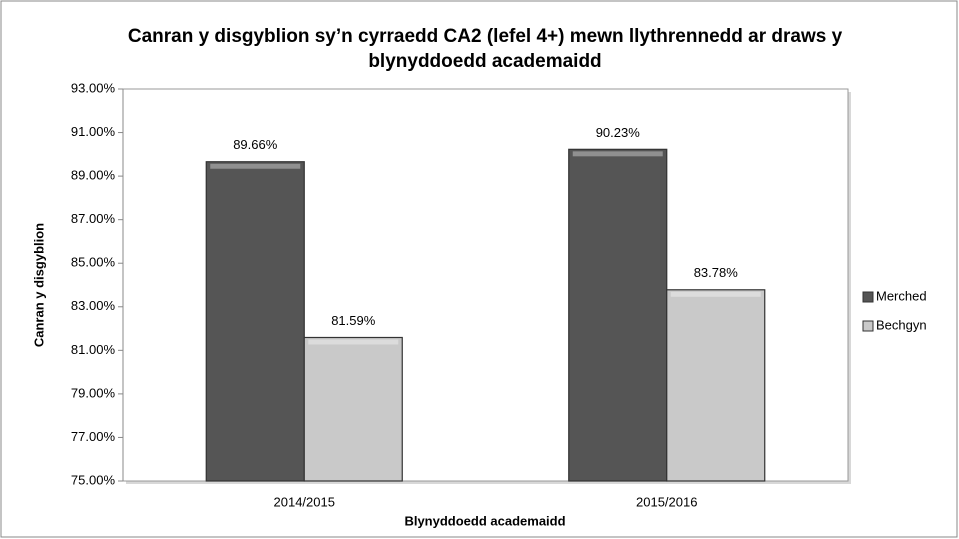  What do you see at coordinates (93, 218) in the screenshot?
I see `y-tick-label: 87.00%` at bounding box center [93, 218].